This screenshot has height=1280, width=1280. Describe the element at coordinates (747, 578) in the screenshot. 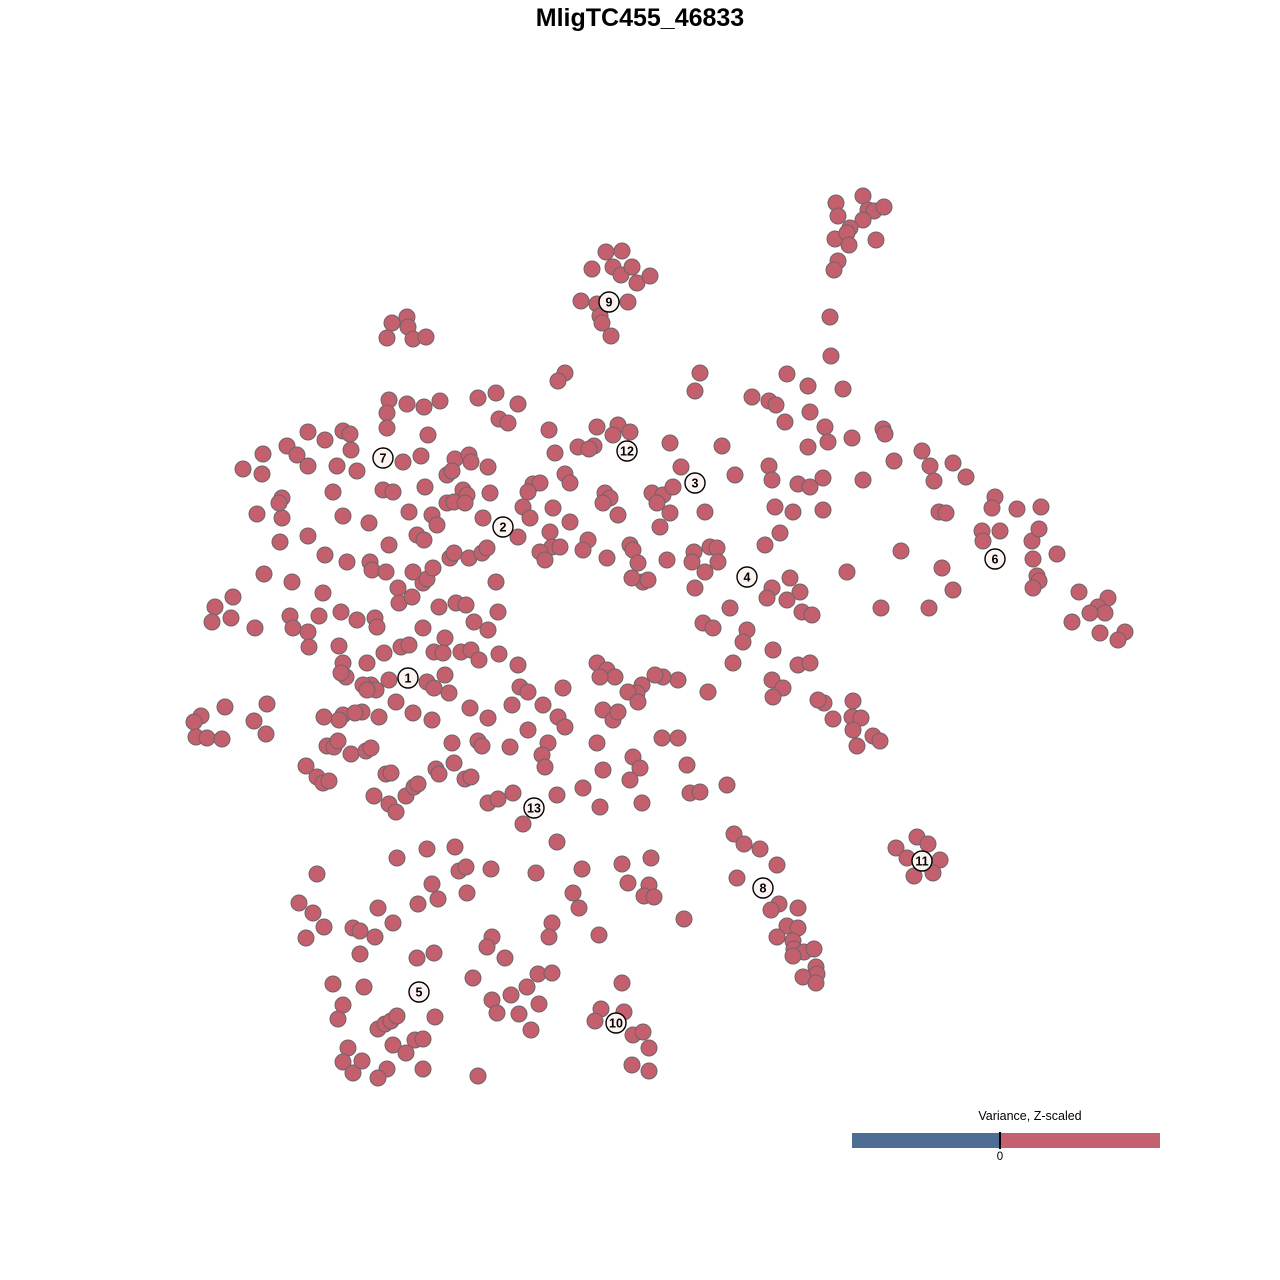

I see `svg-text: 4` at that location.